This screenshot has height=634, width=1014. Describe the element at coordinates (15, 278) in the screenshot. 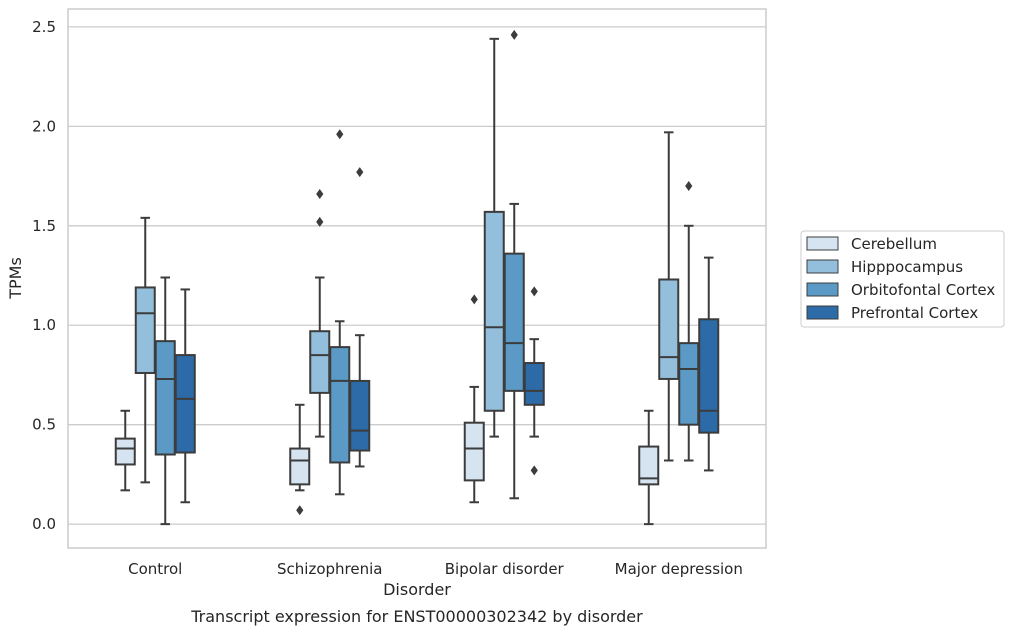

I see `y-axis-label: TPMs` at that location.